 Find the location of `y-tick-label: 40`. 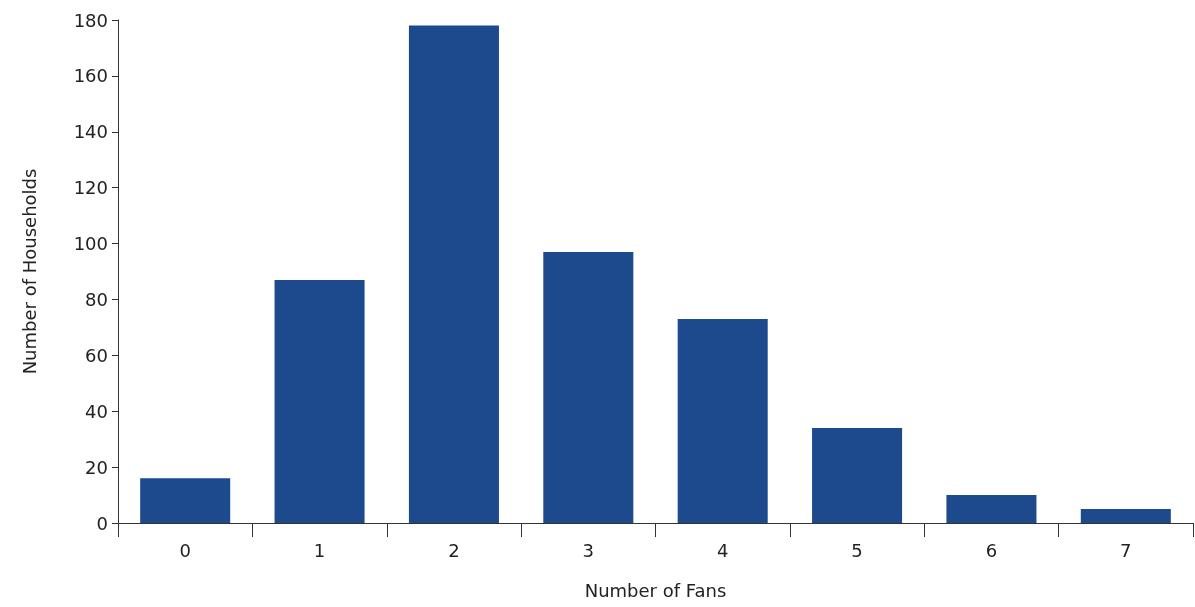

y-tick-label: 40 is located at coordinates (96, 411).